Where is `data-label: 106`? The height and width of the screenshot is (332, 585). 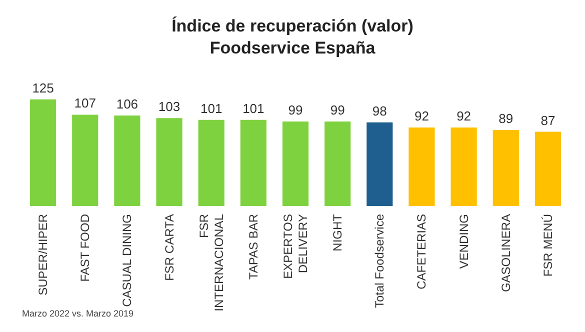
data-label: 106 is located at coordinates (127, 104).